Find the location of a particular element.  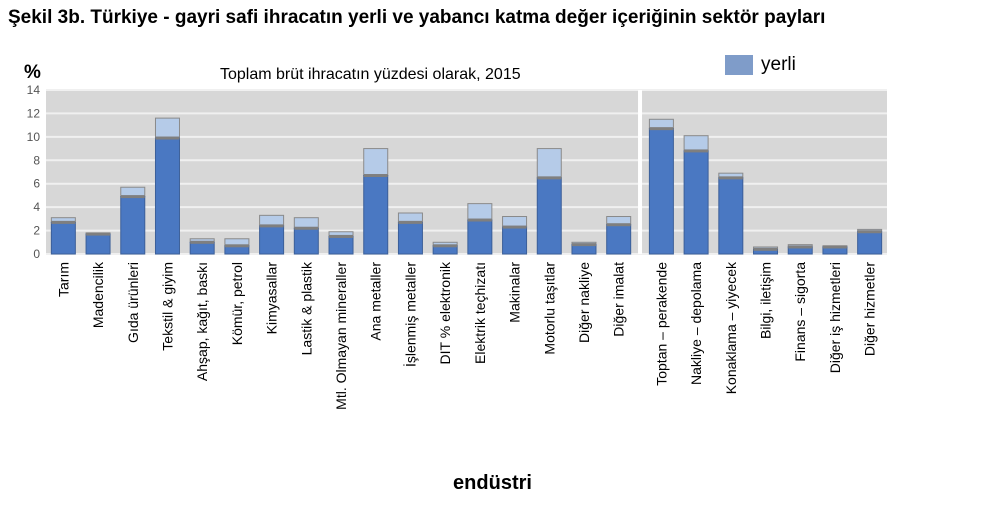

legend-label-yerli: yerli is located at coordinates (778, 64).